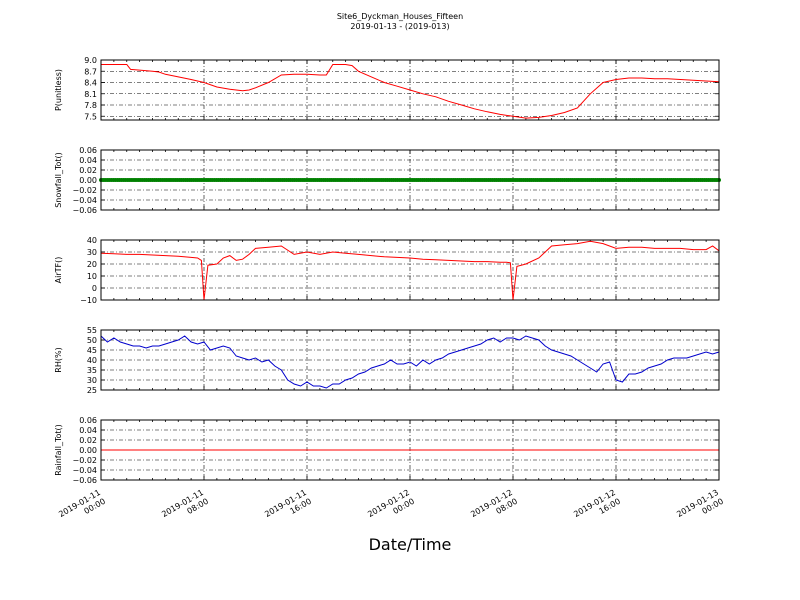 Image resolution: width=800 pixels, height=600 pixels. What do you see at coordinates (58, 180) in the screenshot?
I see `panel-1-ylabel: Snowfall_Tot()` at bounding box center [58, 180].